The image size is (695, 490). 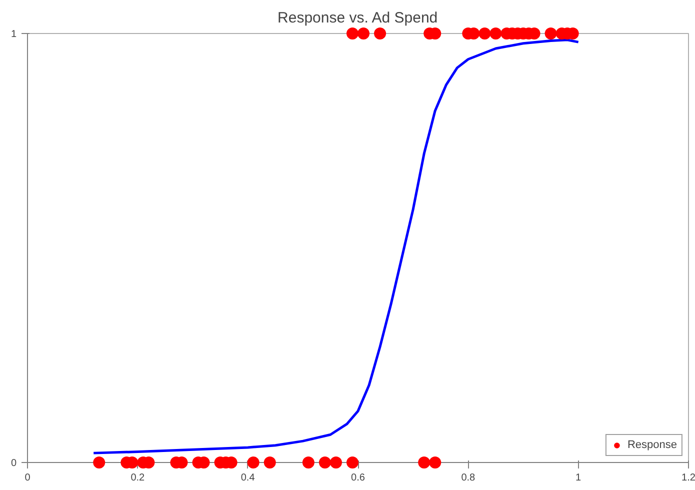 I want to click on x-tick-label: 0.2, so click(x=138, y=478).